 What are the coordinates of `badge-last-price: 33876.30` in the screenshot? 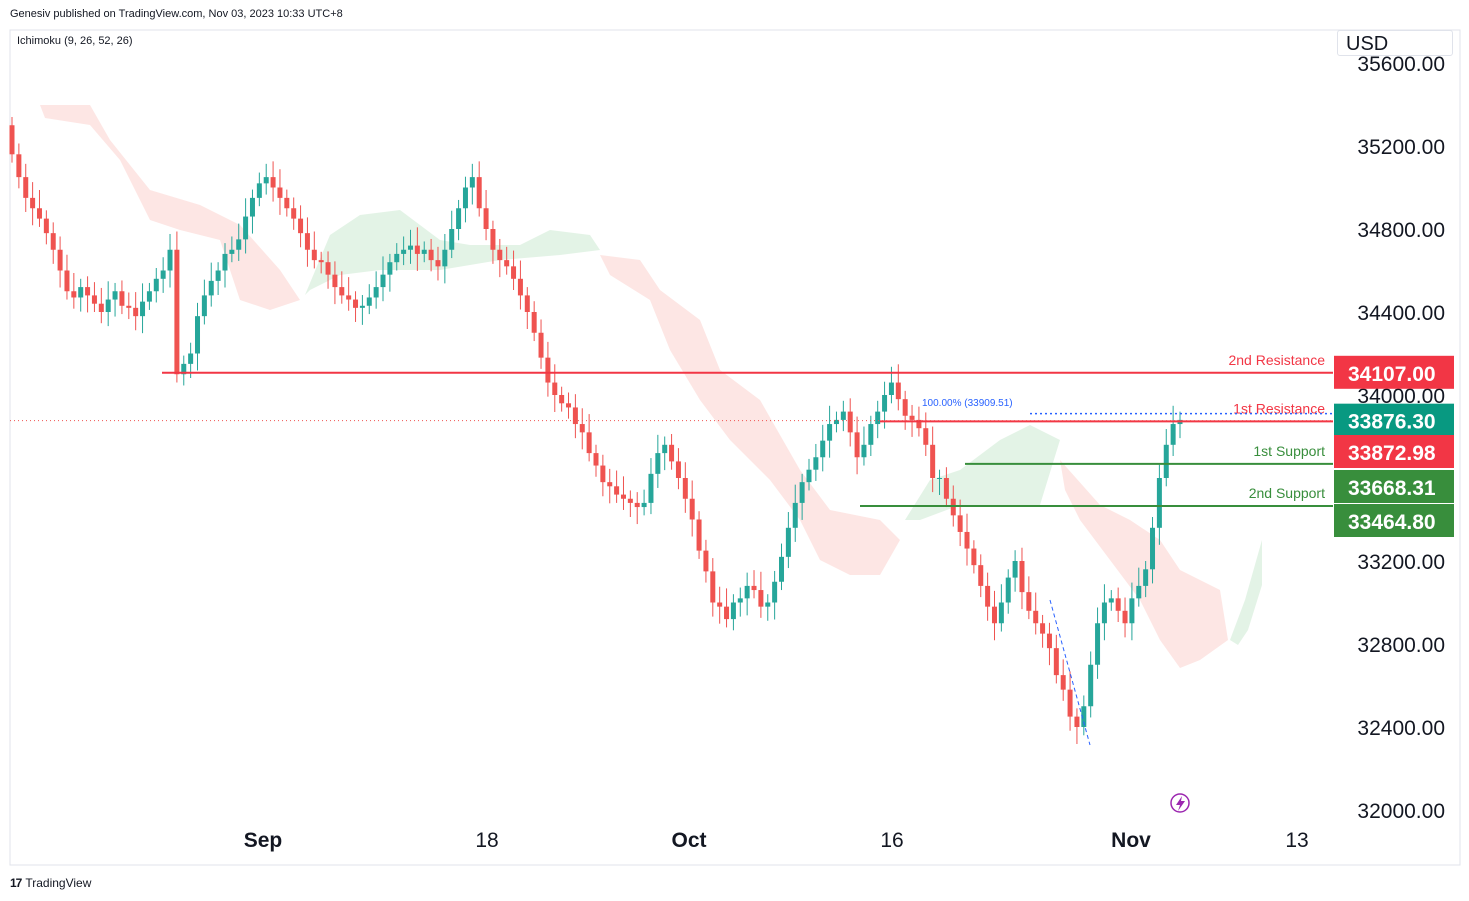 It's located at (1392, 422).